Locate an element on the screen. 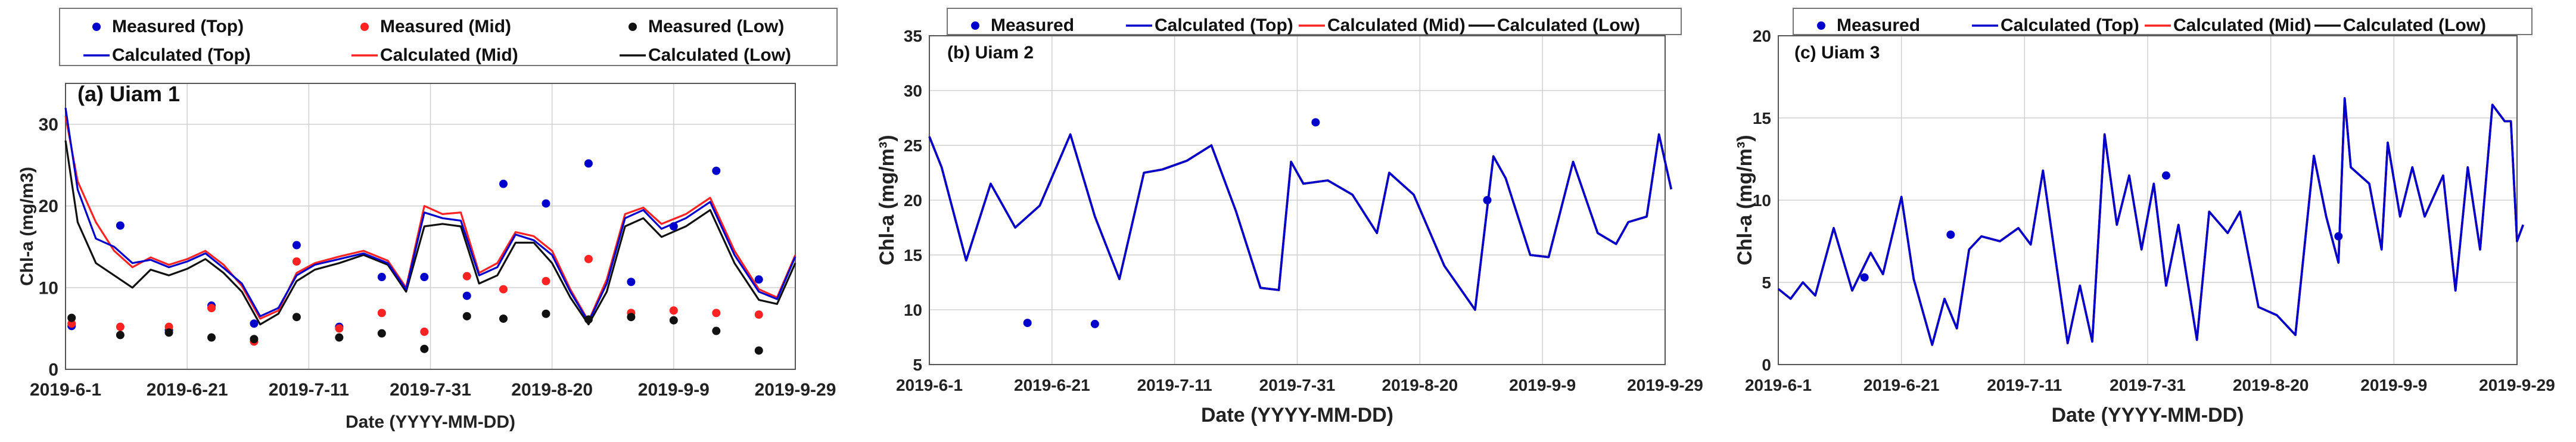 This screenshot has width=2576, height=442. y-tick-label: 25 is located at coordinates (913, 145).